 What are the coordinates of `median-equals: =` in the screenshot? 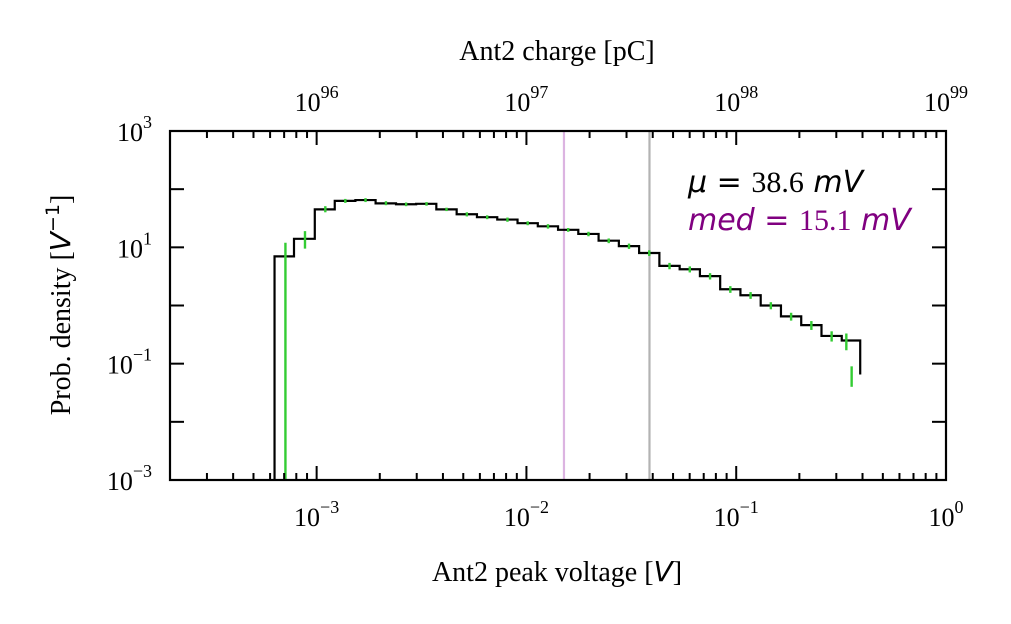 It's located at (777, 220).